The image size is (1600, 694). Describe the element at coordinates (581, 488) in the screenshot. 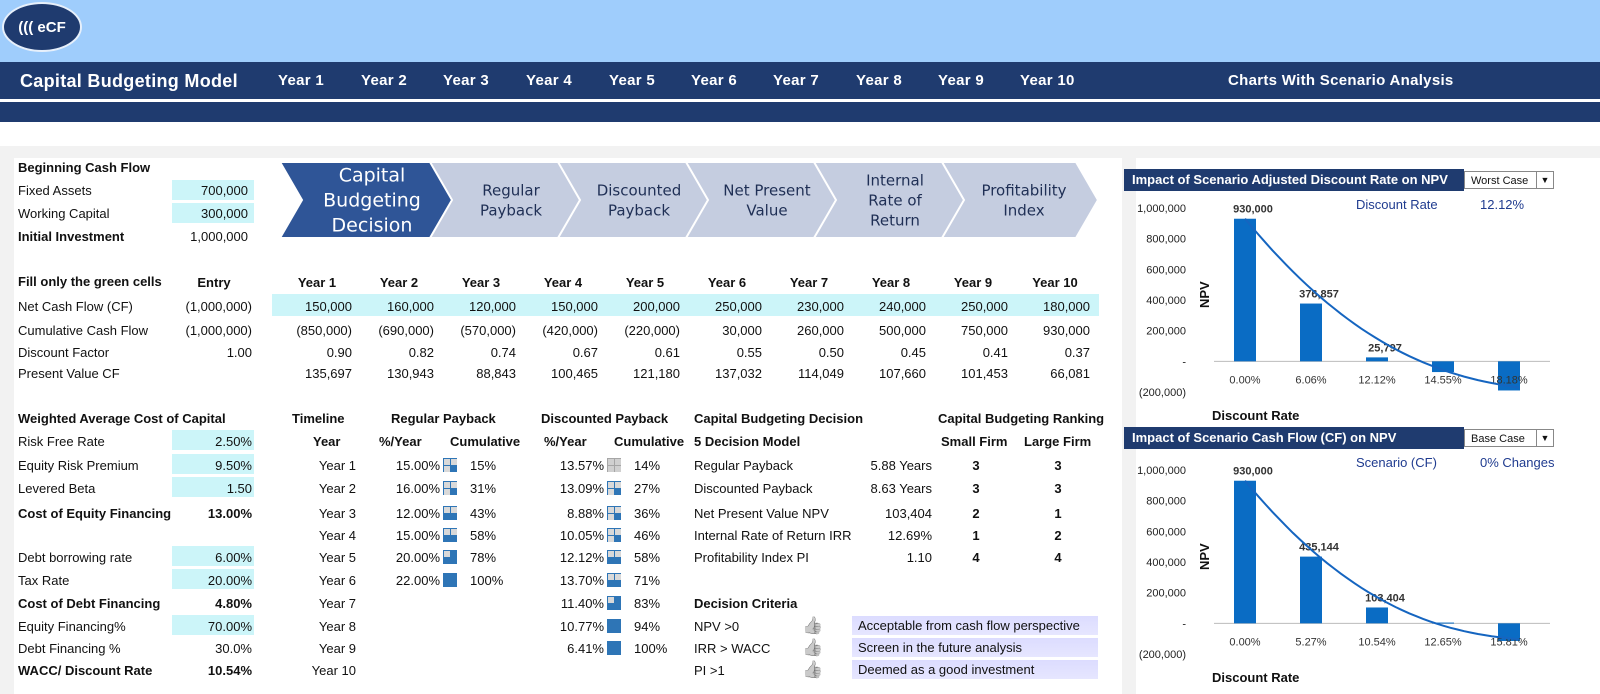

I see `discounted-payback-pct: 13.09%` at that location.